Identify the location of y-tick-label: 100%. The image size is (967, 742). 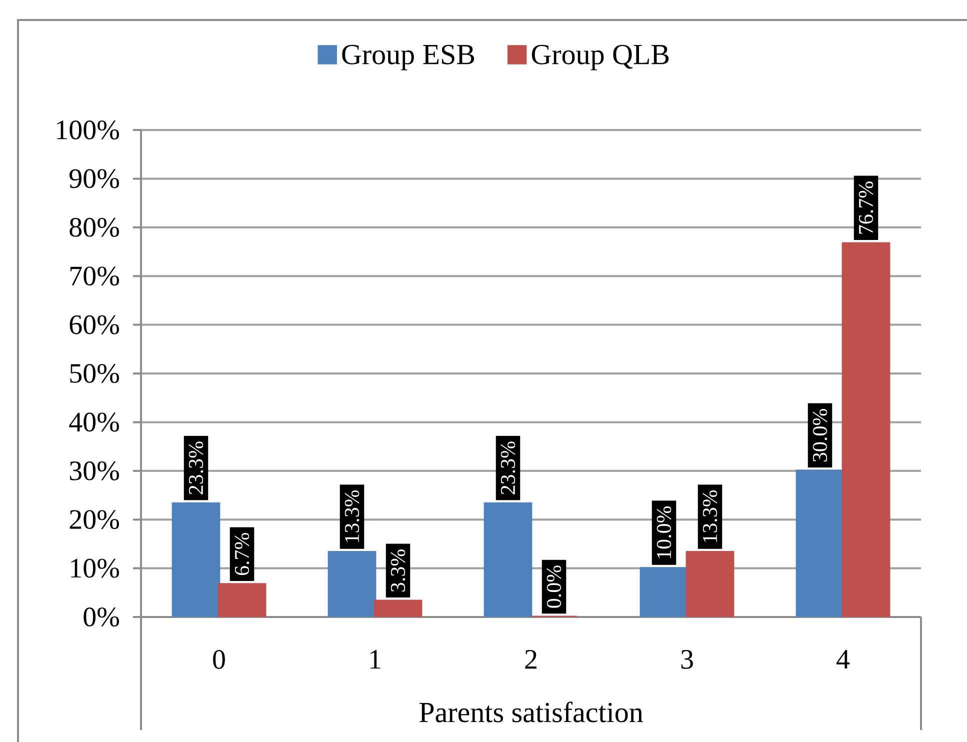
(88, 130).